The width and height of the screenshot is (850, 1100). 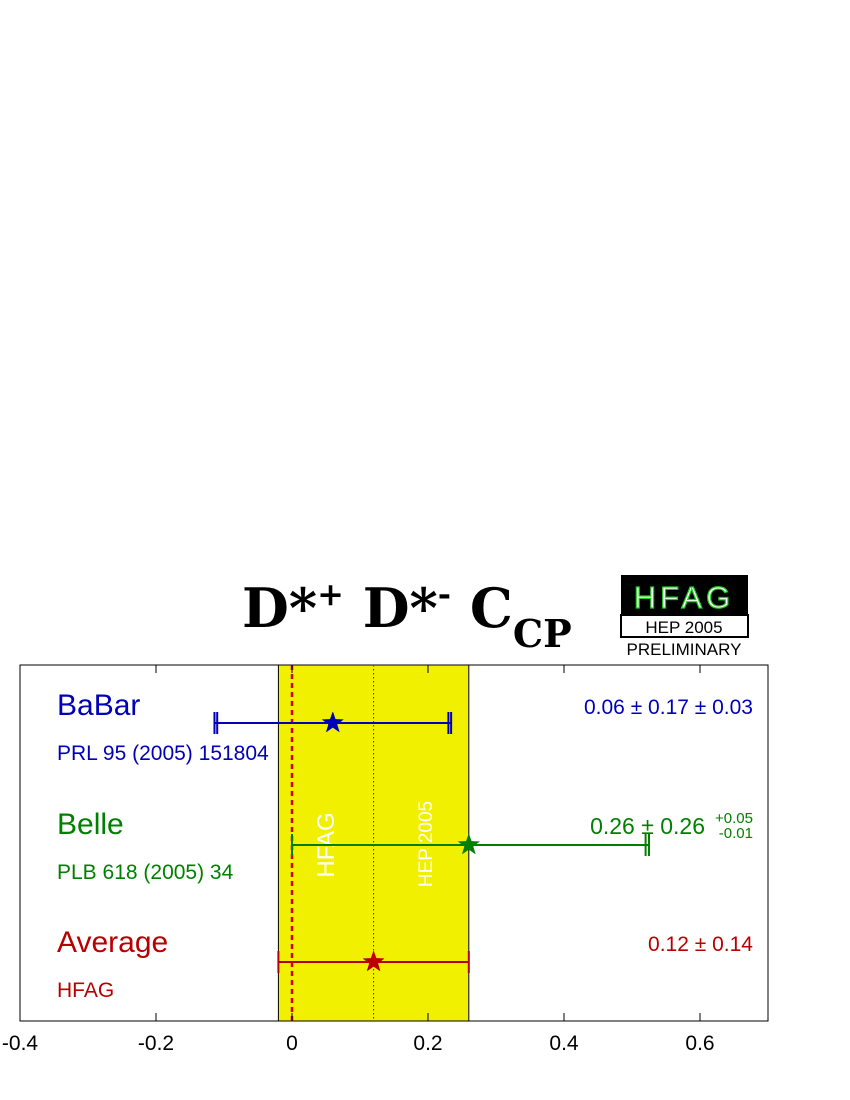 What do you see at coordinates (145, 872) in the screenshot?
I see `experiment-reference: PLB 618 (2005) 34` at bounding box center [145, 872].